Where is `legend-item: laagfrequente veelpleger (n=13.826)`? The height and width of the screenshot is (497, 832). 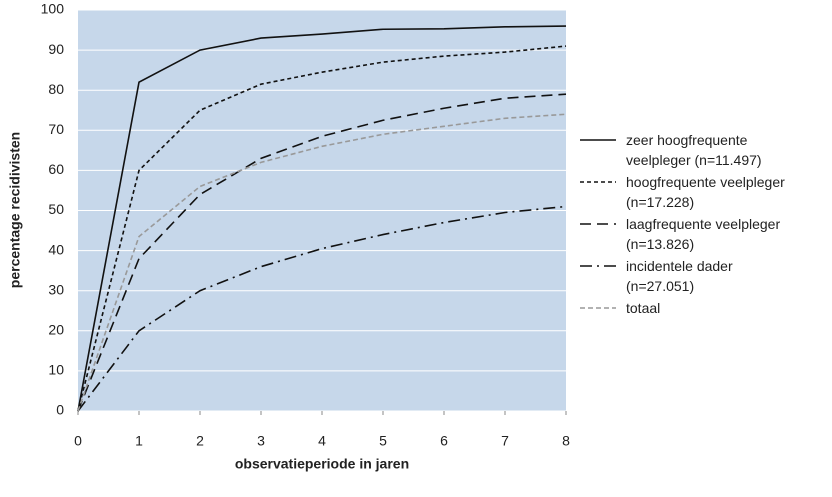 legend-item: laagfrequente veelpleger (n=13.826) is located at coordinates (703, 234).